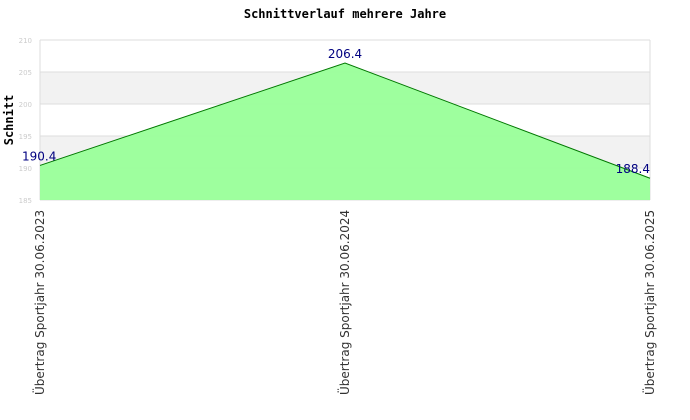 Image resolution: width=690 pixels, height=420 pixels. Describe the element at coordinates (25, 41) in the screenshot. I see `y-tick-label: 210` at that location.